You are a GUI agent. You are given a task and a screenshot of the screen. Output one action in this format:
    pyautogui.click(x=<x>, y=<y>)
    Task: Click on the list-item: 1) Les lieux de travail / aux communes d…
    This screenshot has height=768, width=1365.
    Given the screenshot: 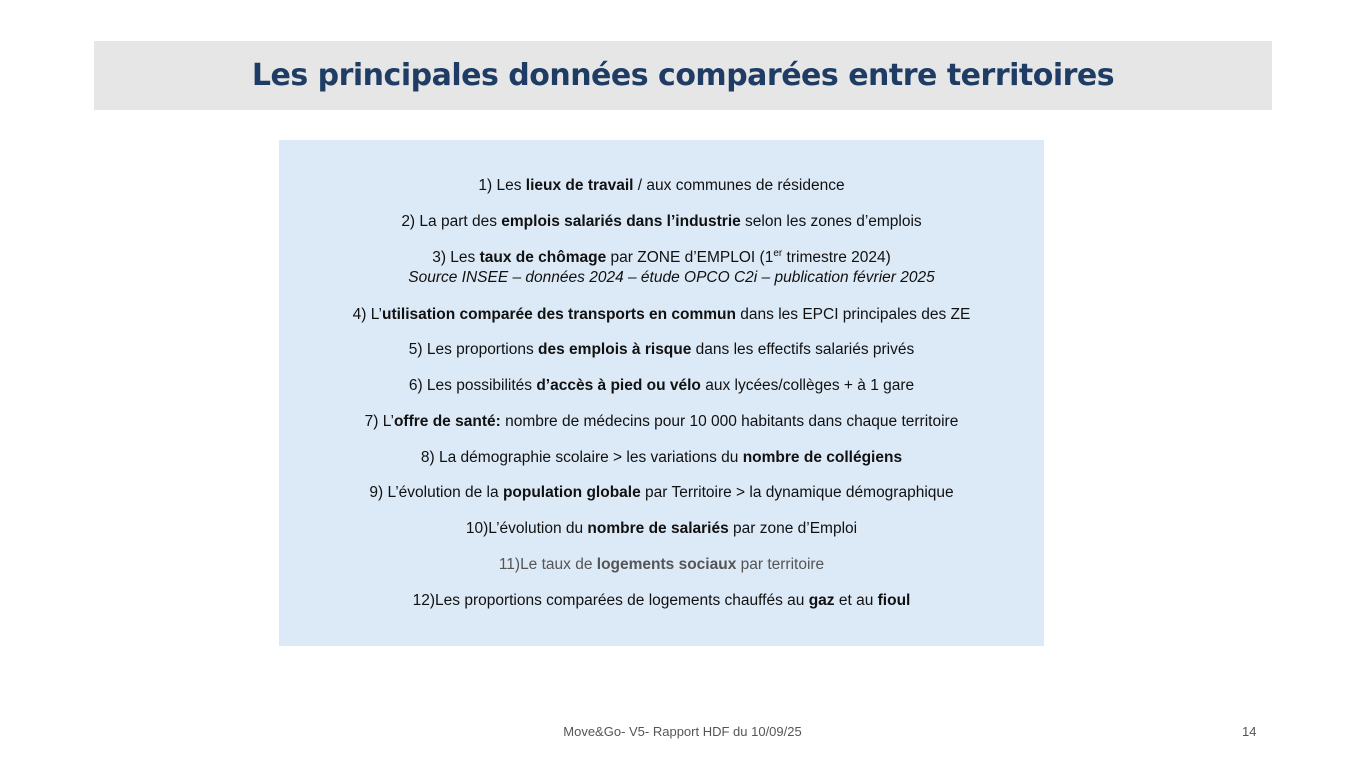 What is the action you would take?
    pyautogui.click(x=661, y=186)
    